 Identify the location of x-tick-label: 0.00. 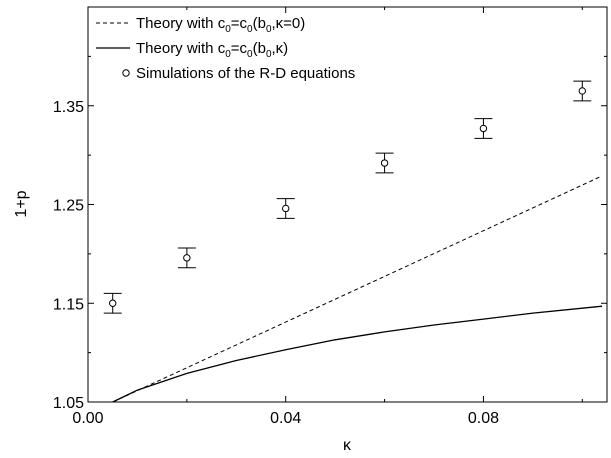
(87, 418).